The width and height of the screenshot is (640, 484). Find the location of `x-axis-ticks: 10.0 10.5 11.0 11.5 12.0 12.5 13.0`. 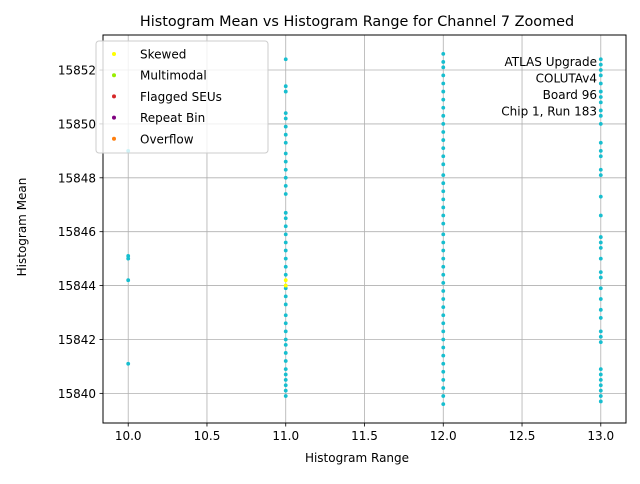

x-axis-ticks: 10.0 10.5 11.0 11.5 12.0 12.5 13.0 is located at coordinates (364, 433).